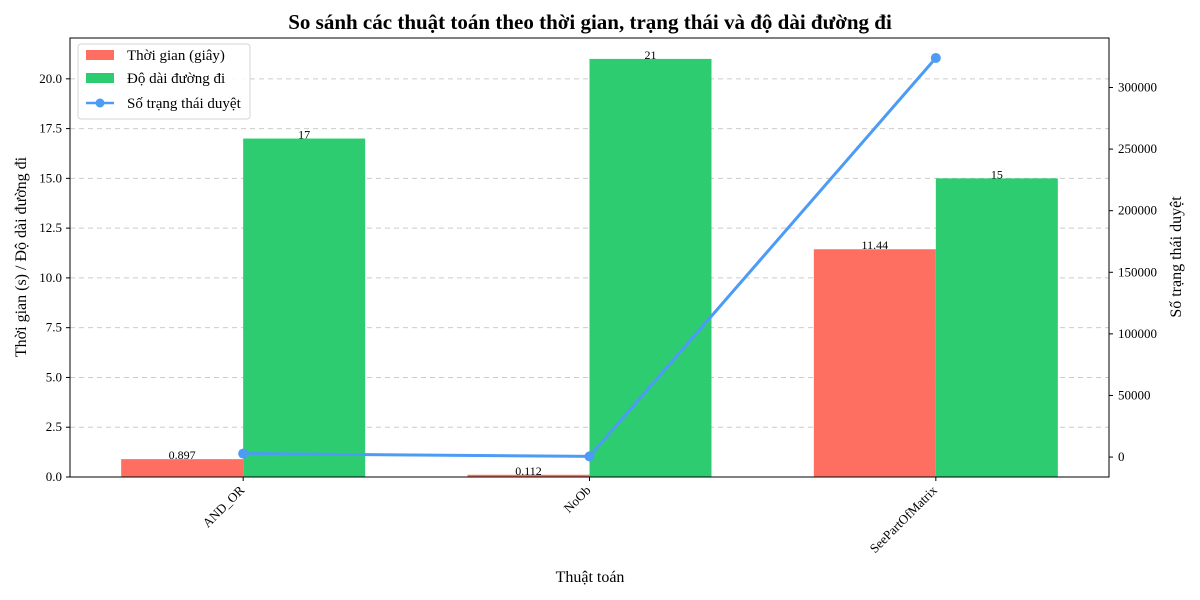  I want to click on y2-axis-label: Số trạng thái duyệt, so click(1176, 257).